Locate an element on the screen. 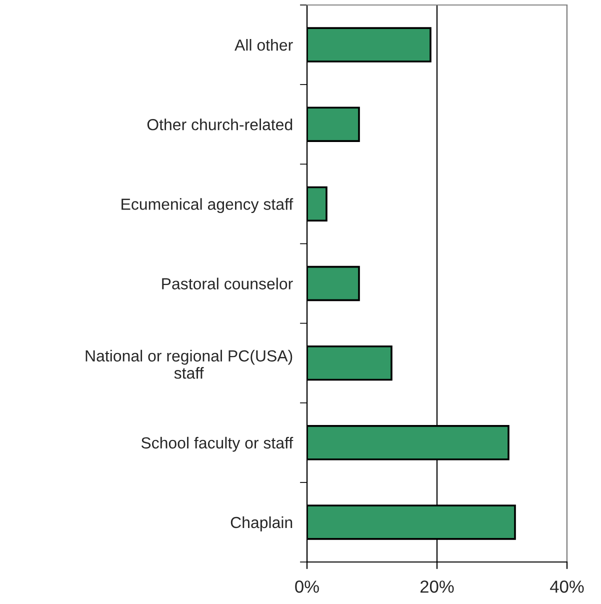 The width and height of the screenshot is (601, 604). x-tick-label: 0% is located at coordinates (307, 586).